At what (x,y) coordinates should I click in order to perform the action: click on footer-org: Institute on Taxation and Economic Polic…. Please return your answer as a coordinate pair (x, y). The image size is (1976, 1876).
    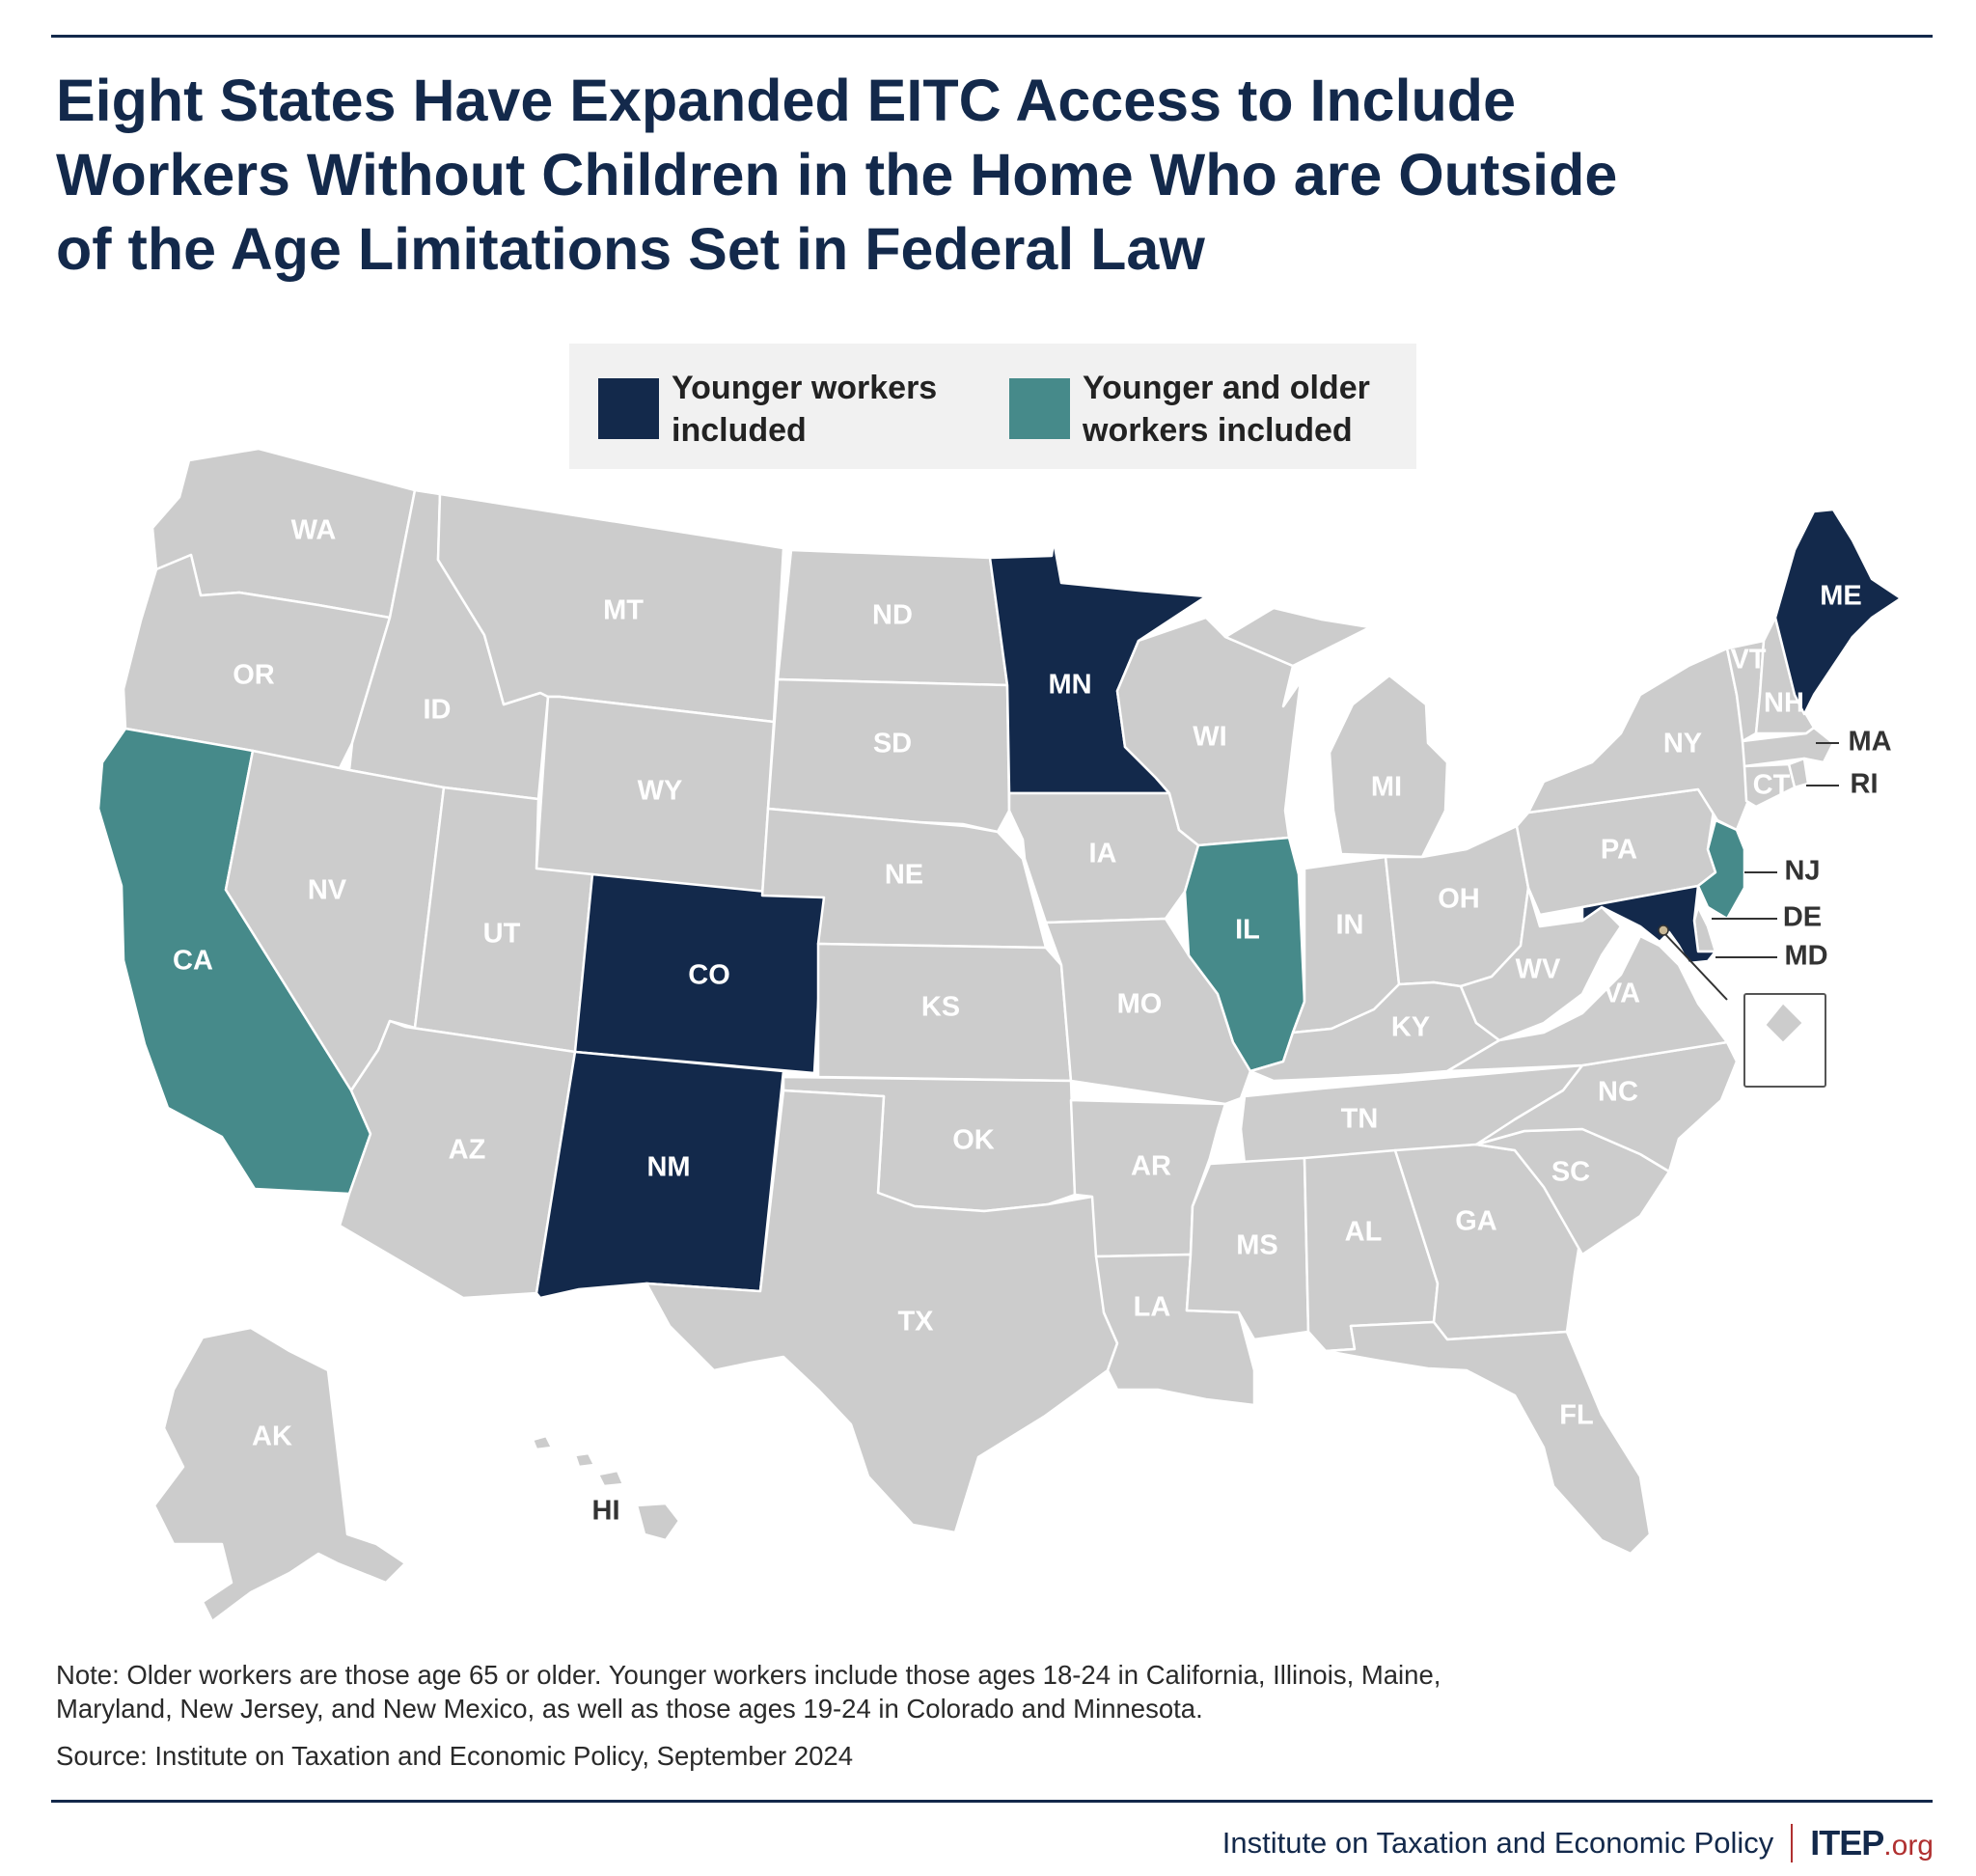
    Looking at the image, I should click on (1497, 1843).